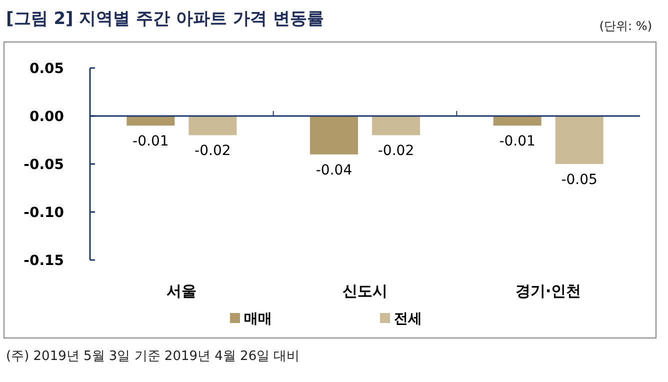 The image size is (668, 382). Describe the element at coordinates (165, 19) in the screenshot. I see `title: [그림 2] 지역별 주간 아파트 가격 변동률` at that location.